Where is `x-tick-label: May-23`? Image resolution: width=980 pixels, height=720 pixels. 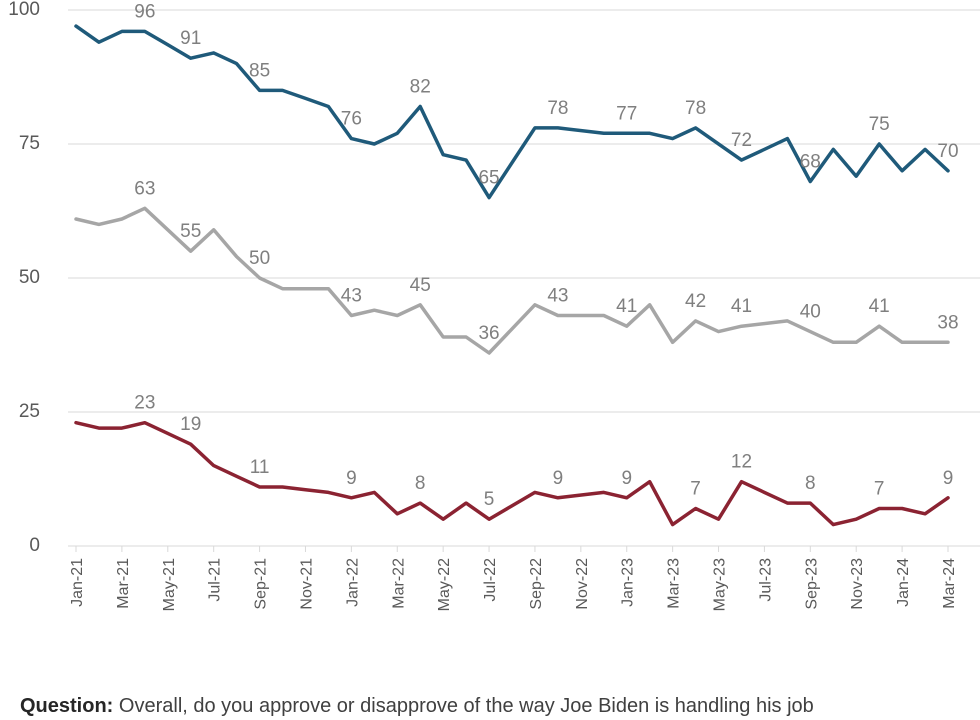
x-tick-label: May-23 is located at coordinates (720, 584).